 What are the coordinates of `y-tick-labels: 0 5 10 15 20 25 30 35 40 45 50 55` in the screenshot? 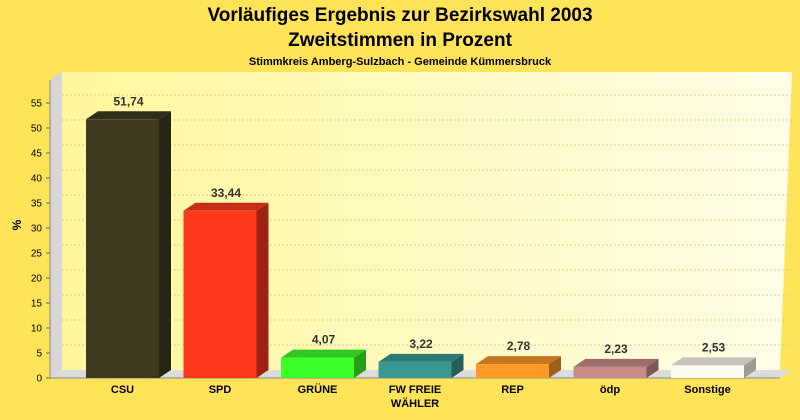 It's located at (40, 242).